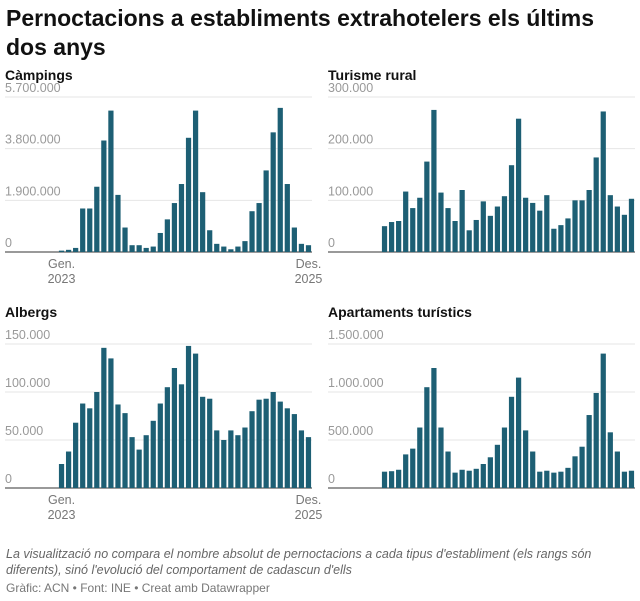 The height and width of the screenshot is (601, 640). Describe the element at coordinates (309, 271) in the screenshot. I see `x-tick-label: Des. 2025` at that location.